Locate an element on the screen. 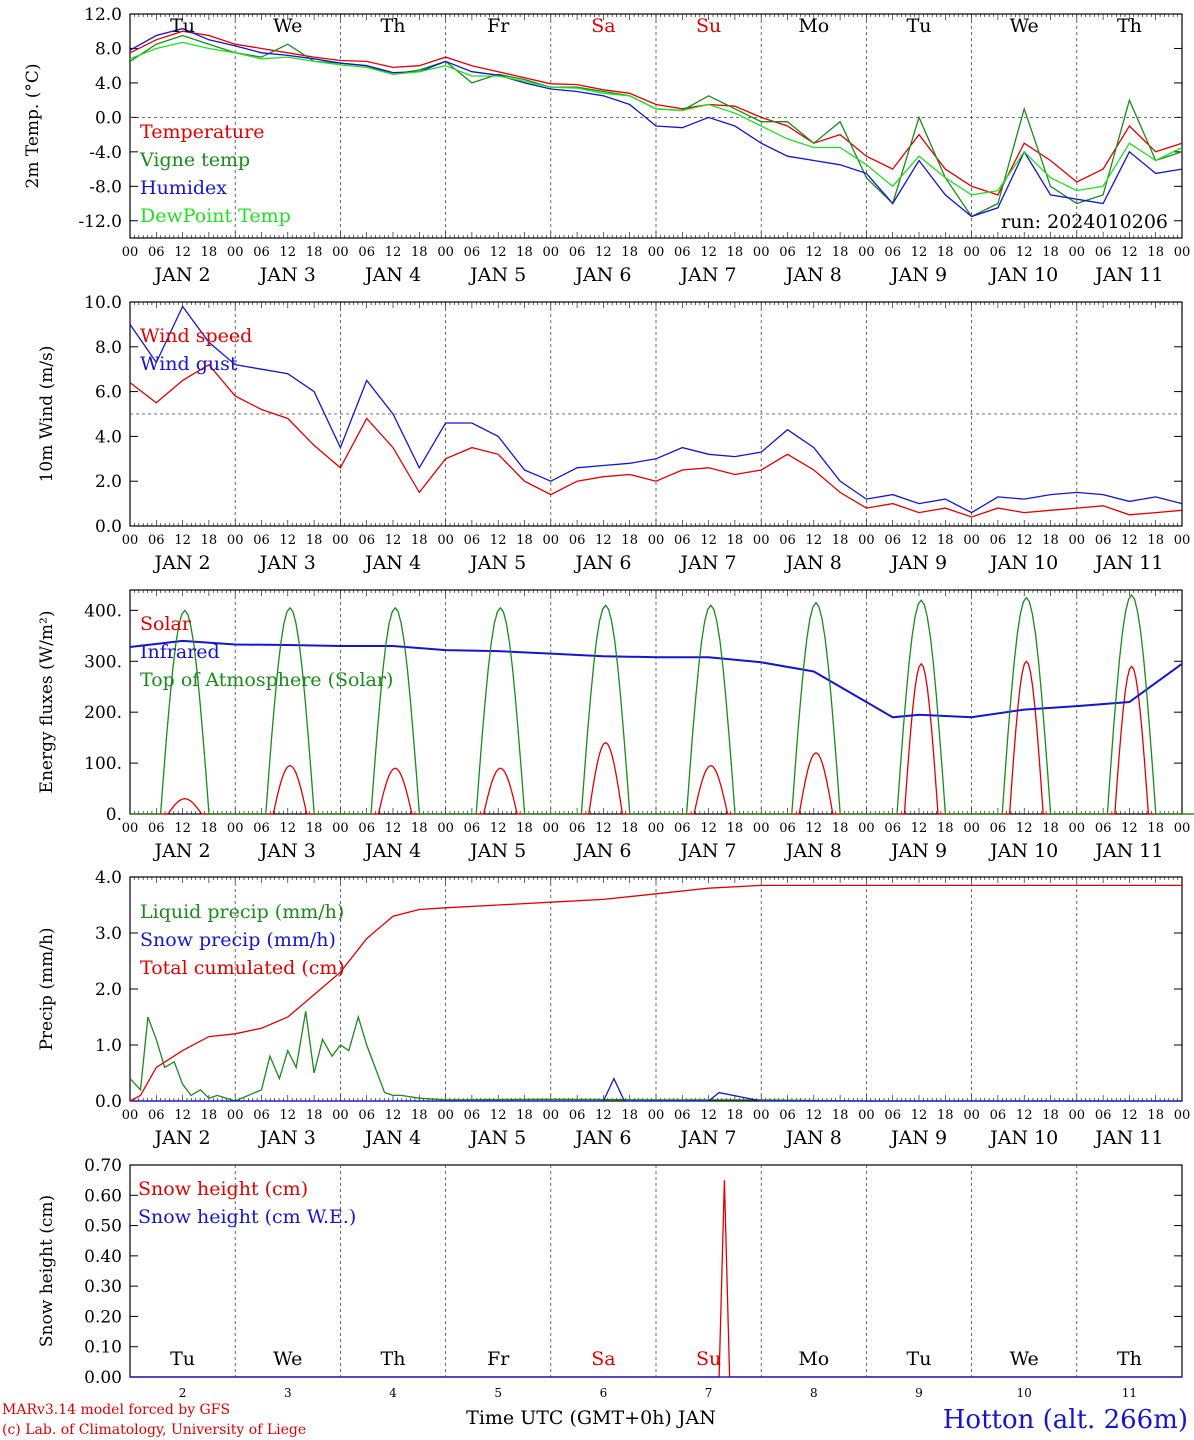 The width and height of the screenshot is (1194, 1440). legend-entry: Wind speed is located at coordinates (196, 336).